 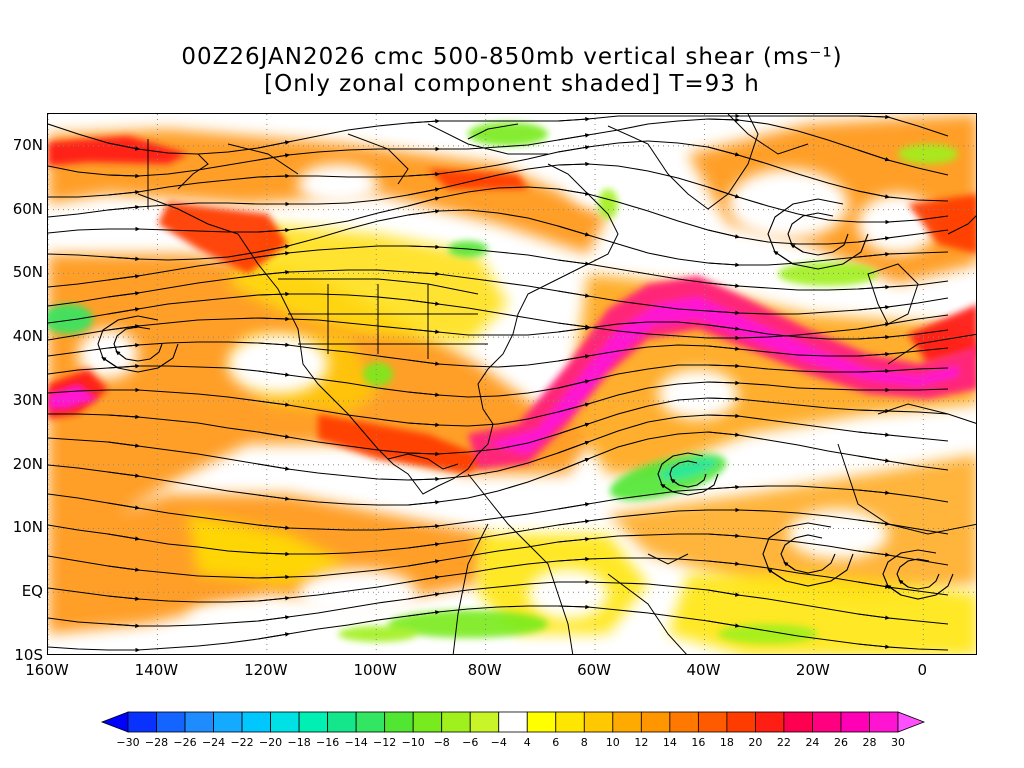 I want to click on lon-tick-label: 0, so click(x=922, y=670).